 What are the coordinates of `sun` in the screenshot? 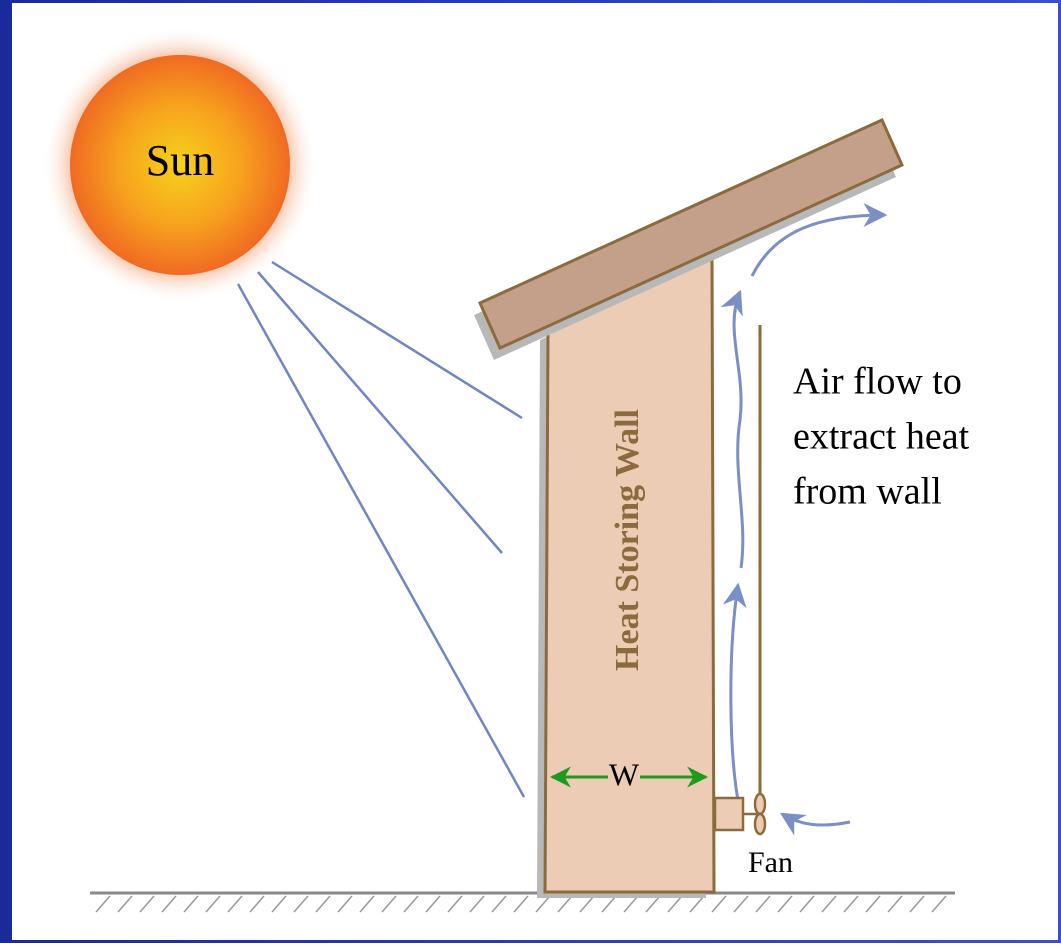 It's located at (180, 165).